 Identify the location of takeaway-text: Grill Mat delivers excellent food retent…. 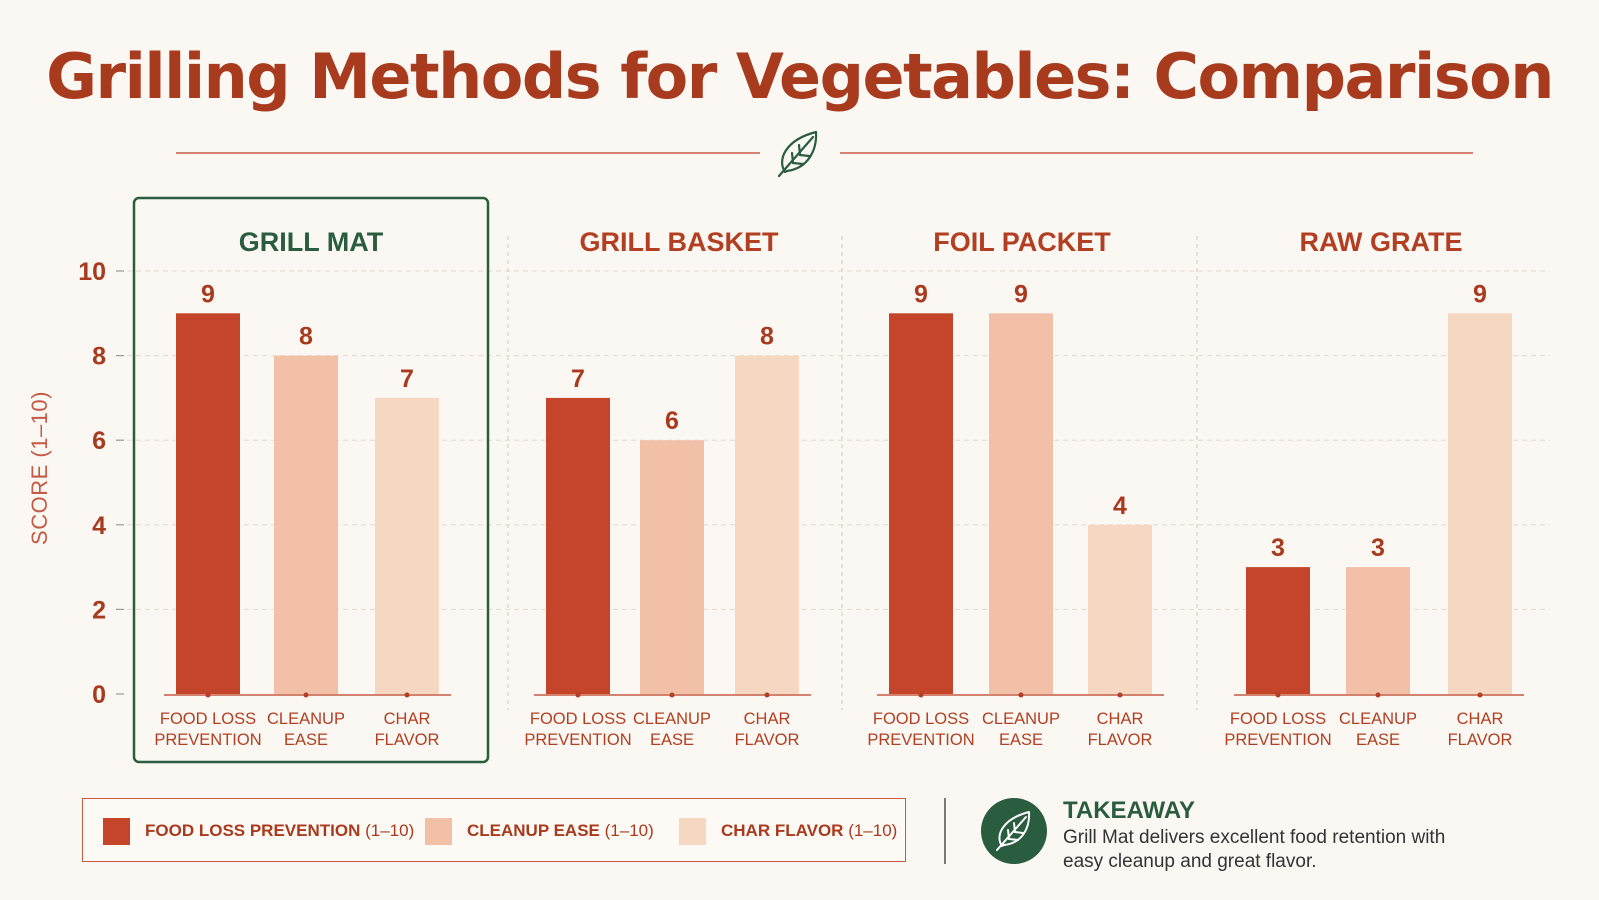
(1254, 849).